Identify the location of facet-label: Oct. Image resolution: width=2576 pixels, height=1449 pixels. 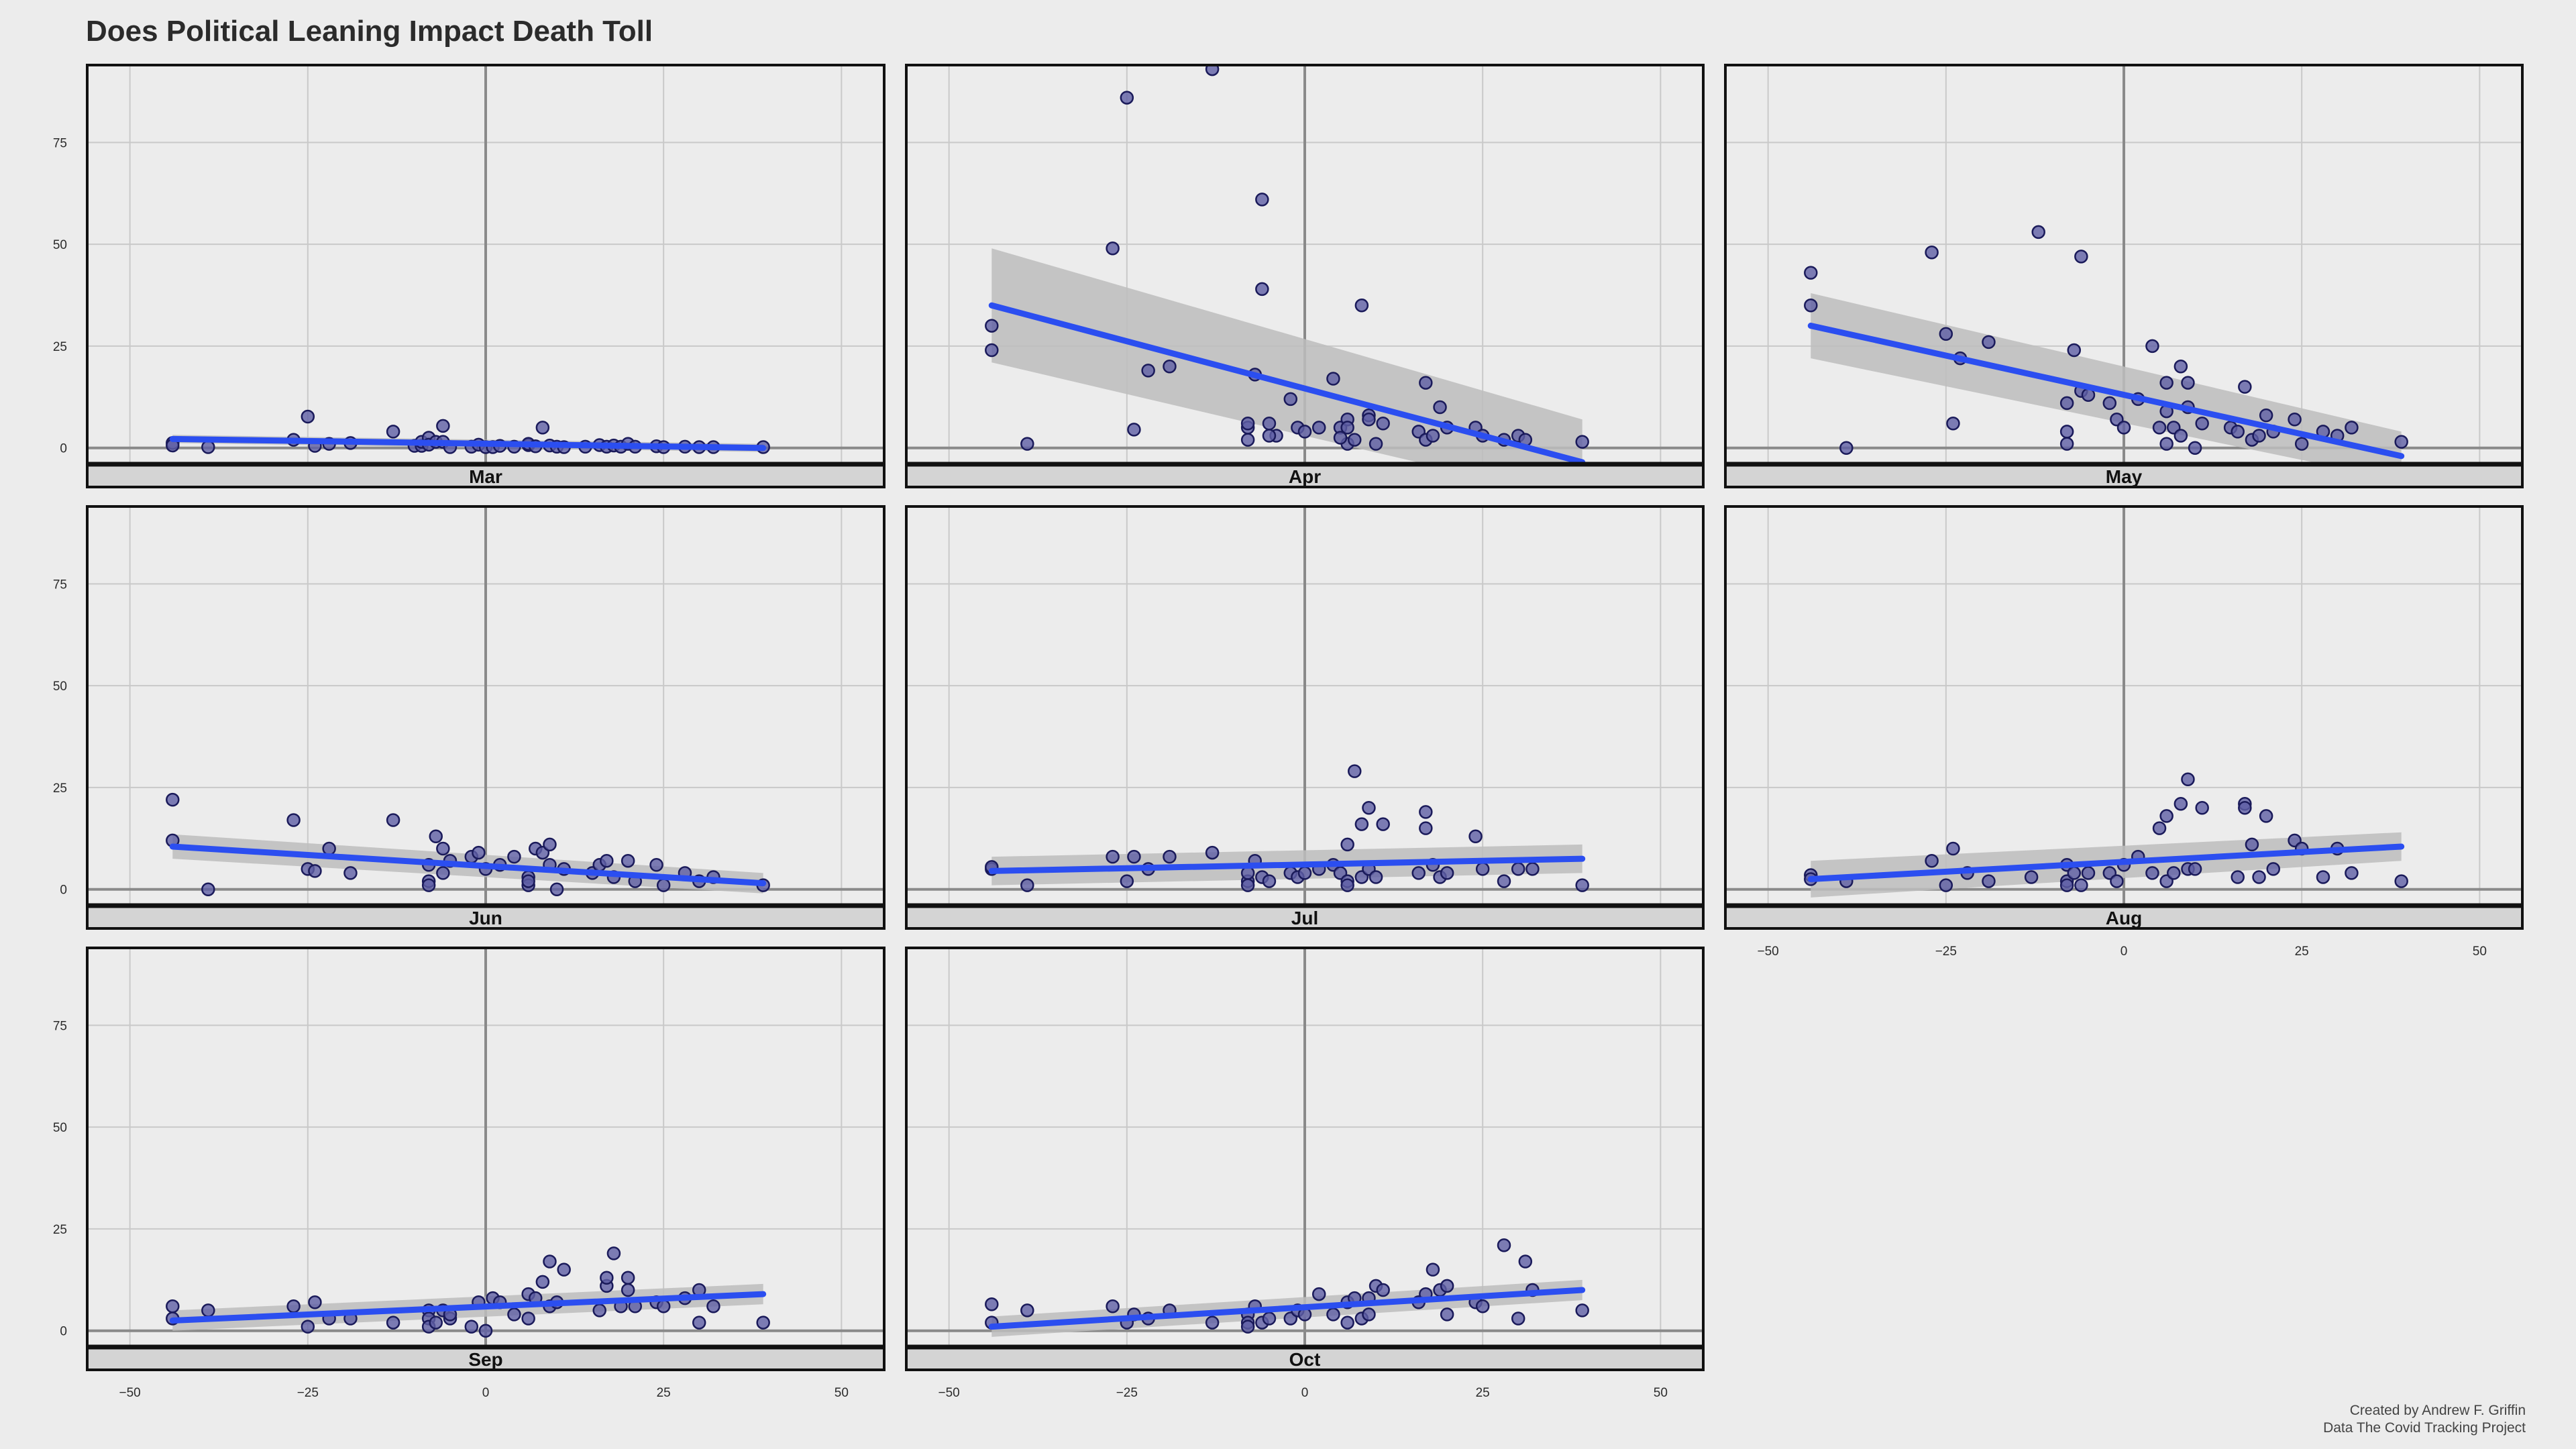
(1305, 1359).